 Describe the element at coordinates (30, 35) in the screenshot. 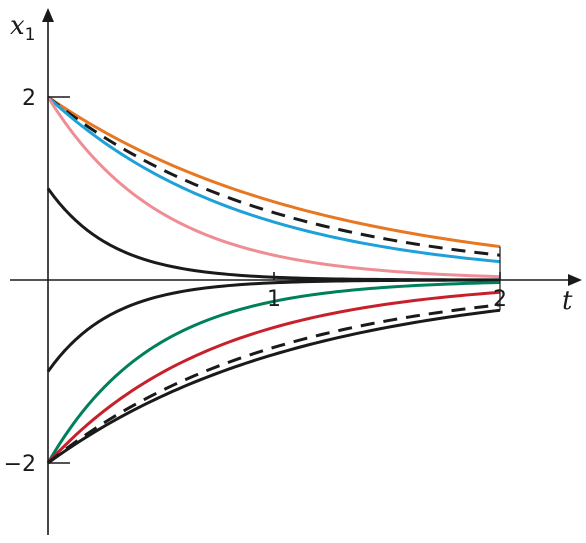

I see `y-axis-label-subscript: 1` at that location.